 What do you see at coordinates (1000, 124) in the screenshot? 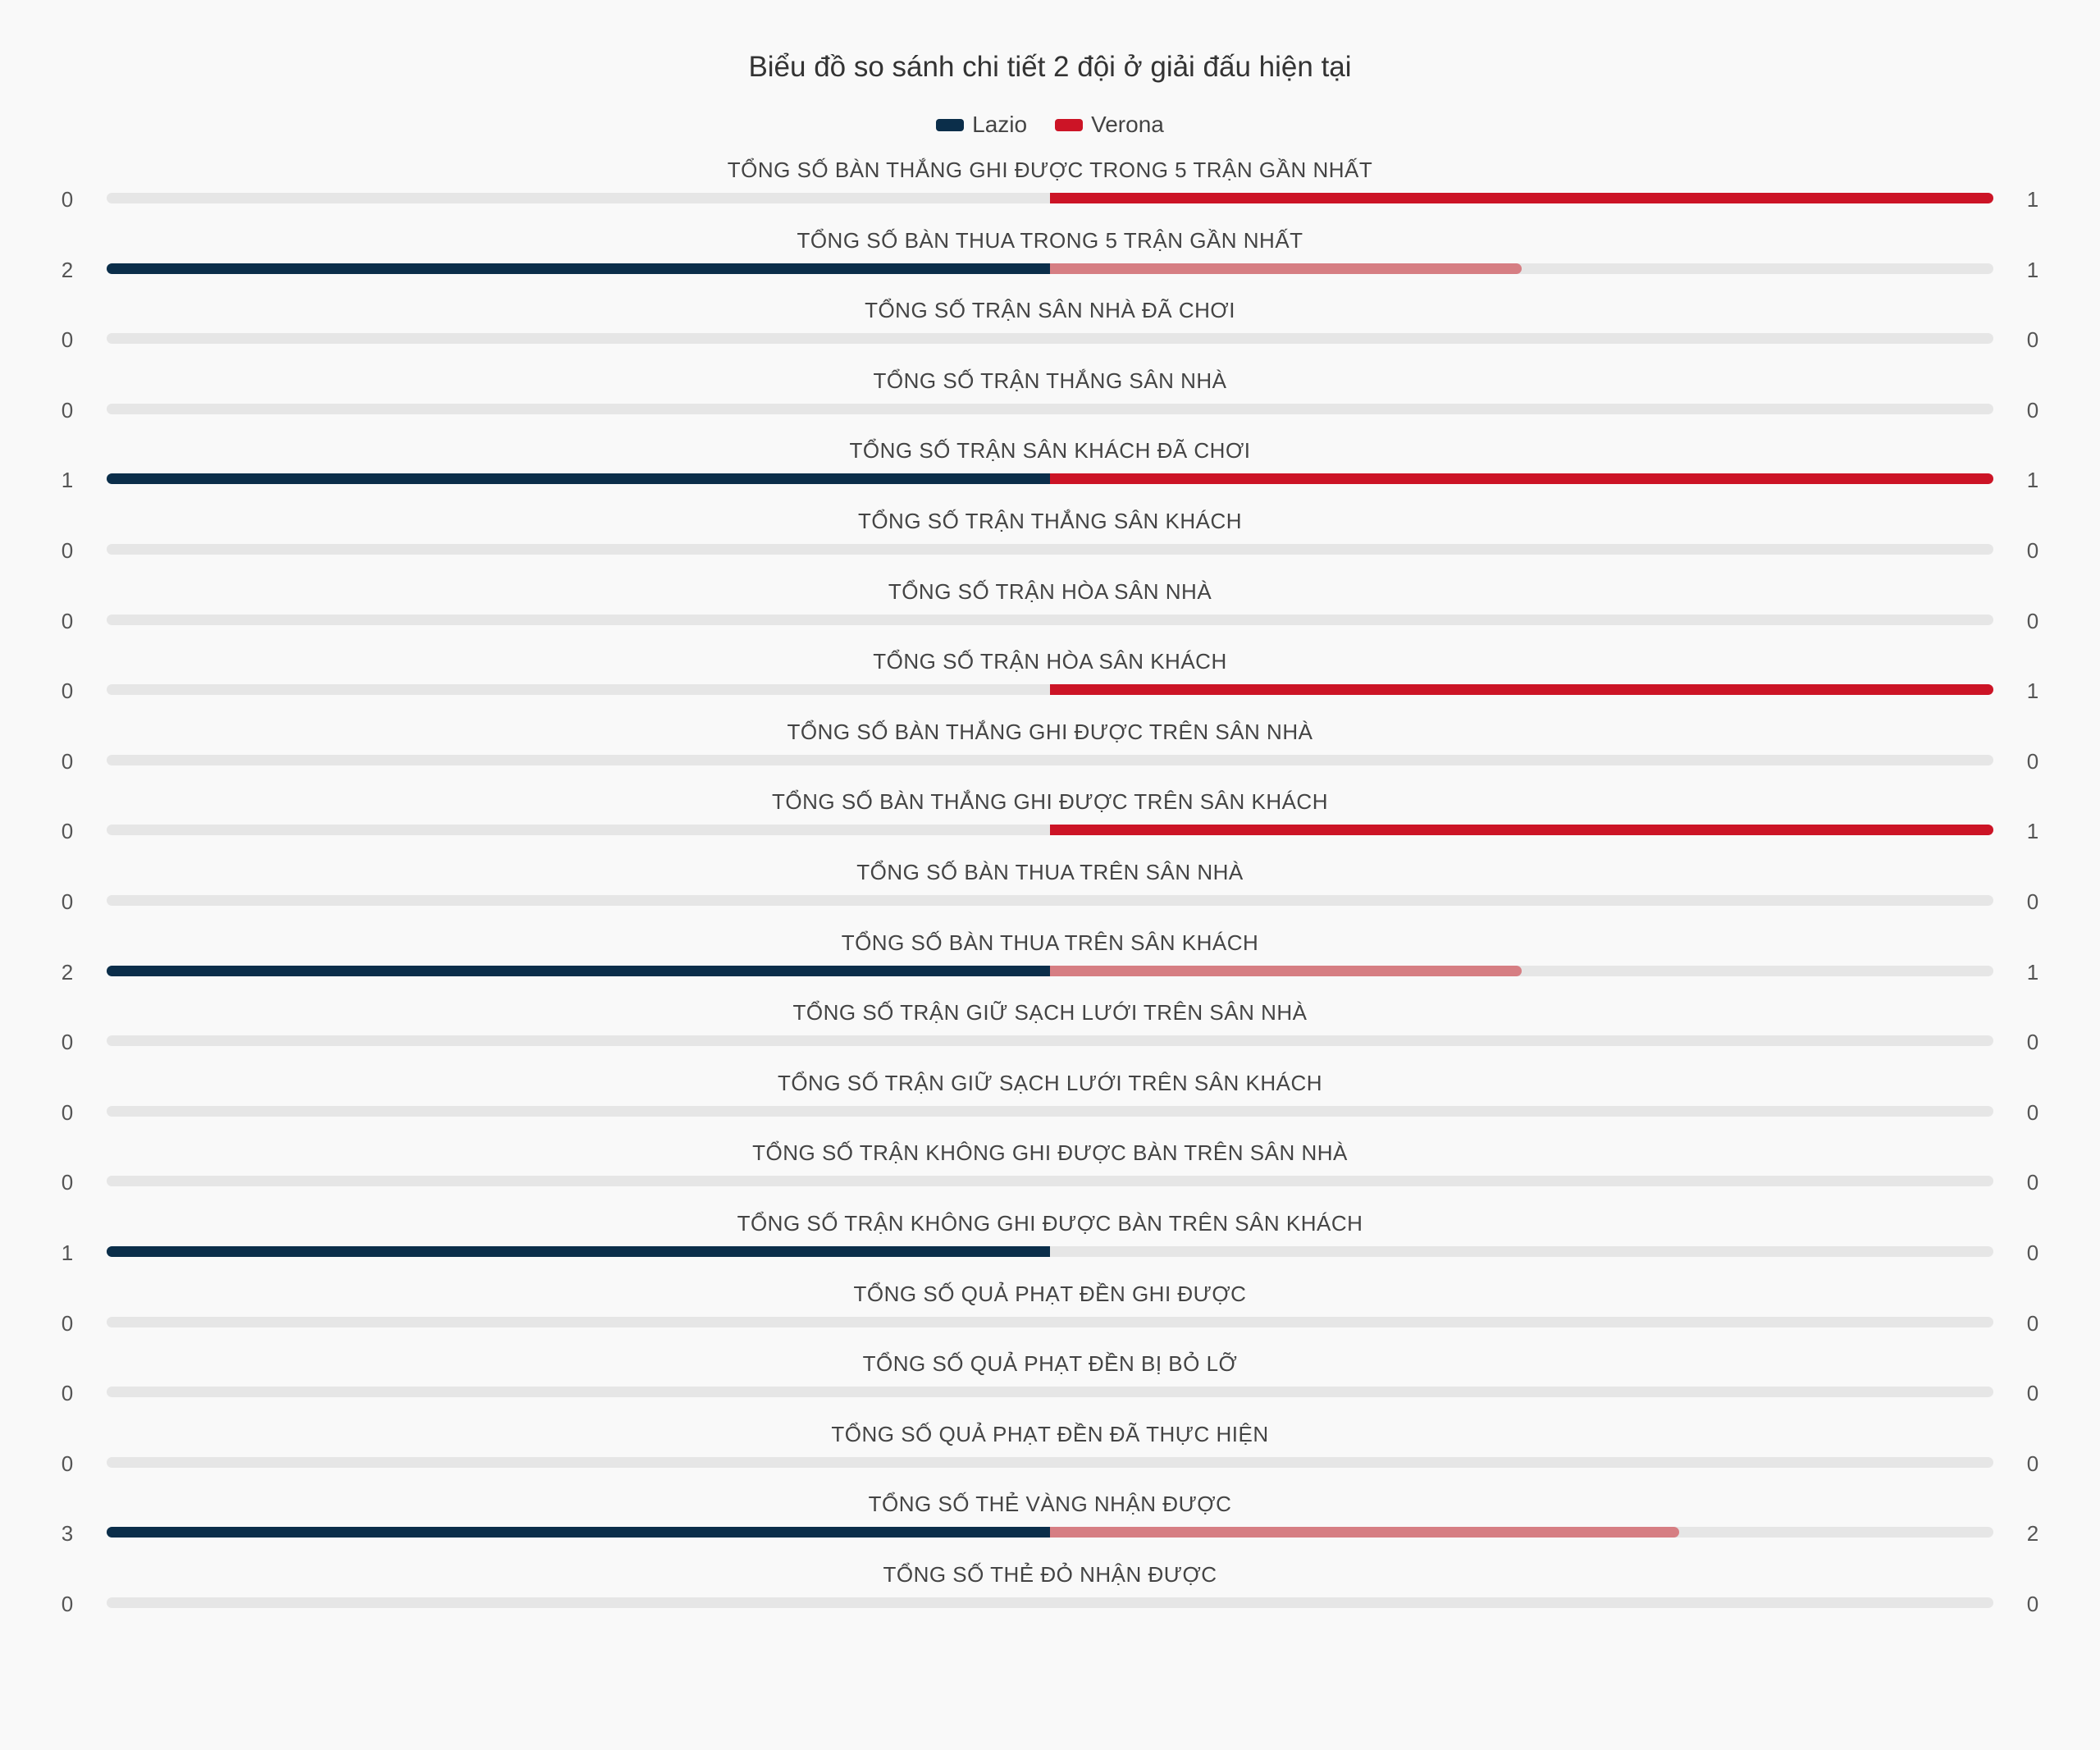
I see `legend-label-lazio: Lazio` at bounding box center [1000, 124].